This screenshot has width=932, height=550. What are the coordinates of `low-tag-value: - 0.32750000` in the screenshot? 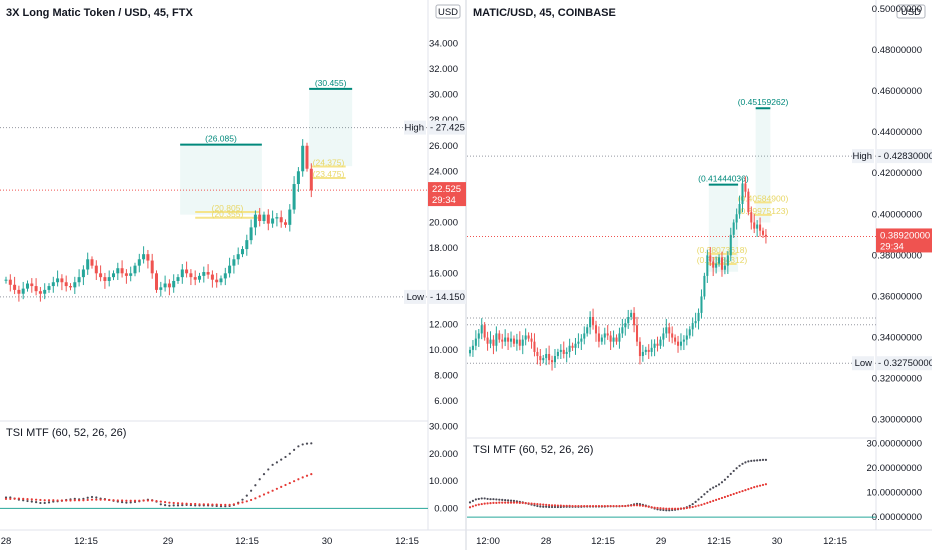 It's located at (905, 363).